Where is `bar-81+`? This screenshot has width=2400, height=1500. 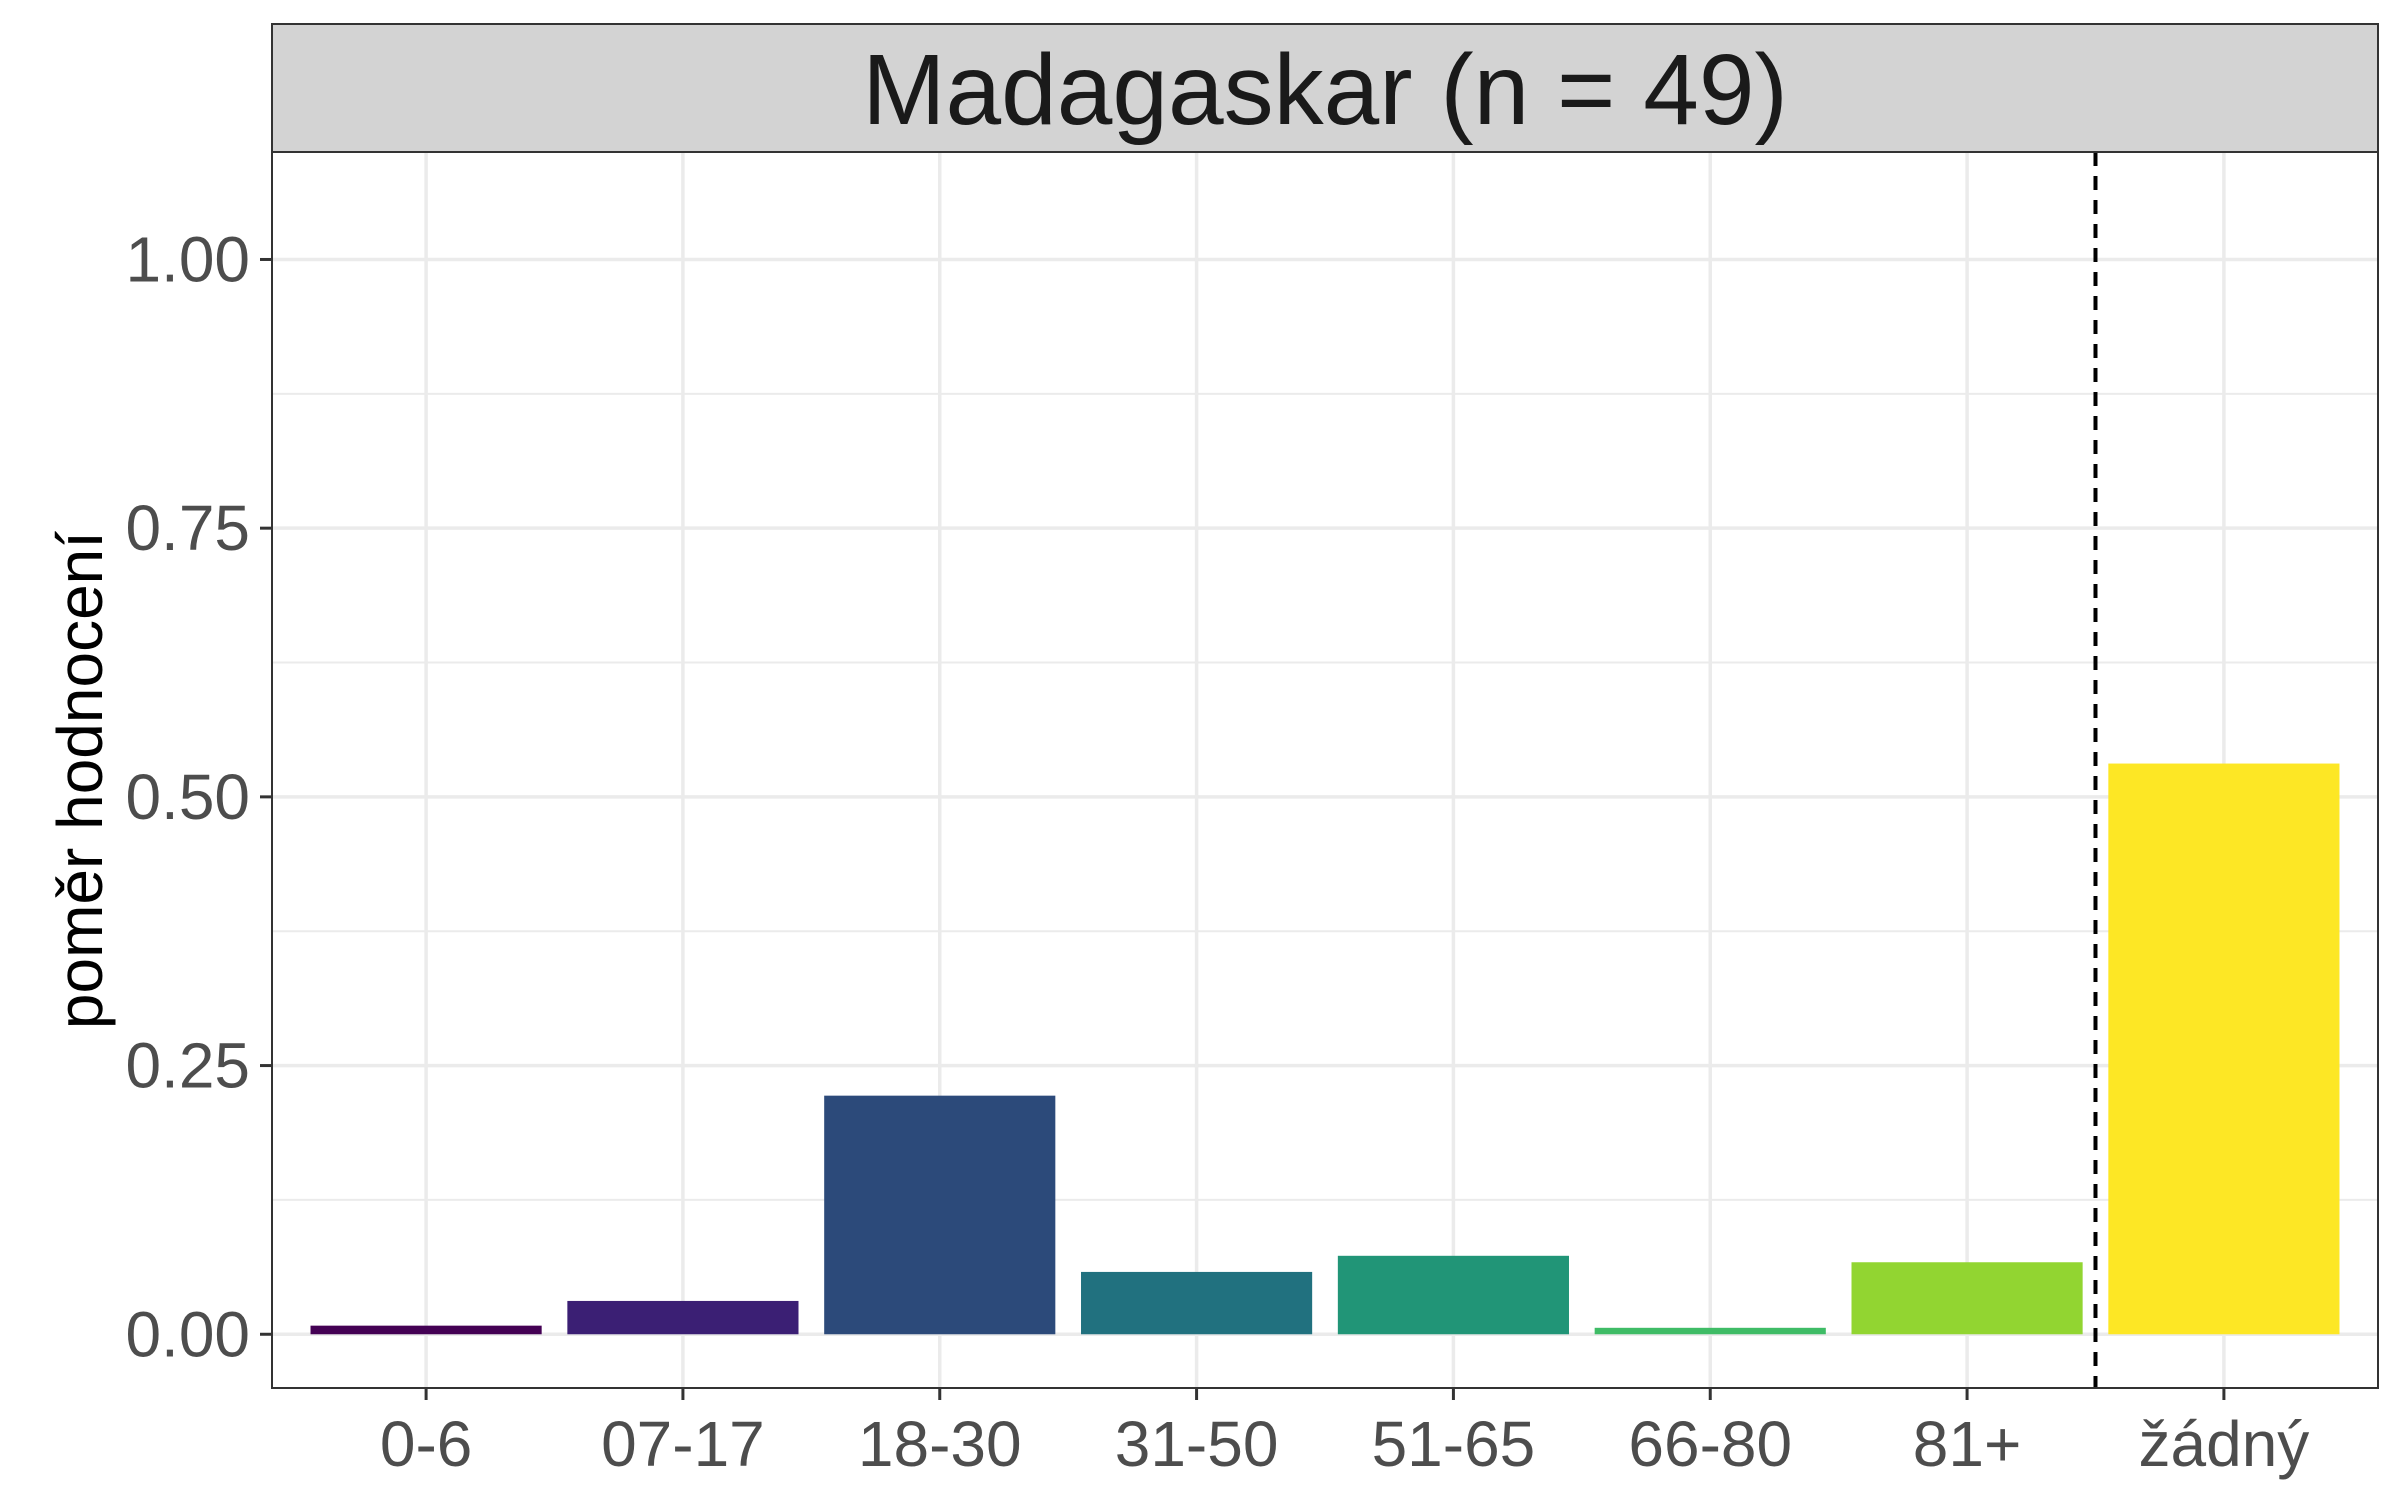
bar-81+ is located at coordinates (1967, 1298).